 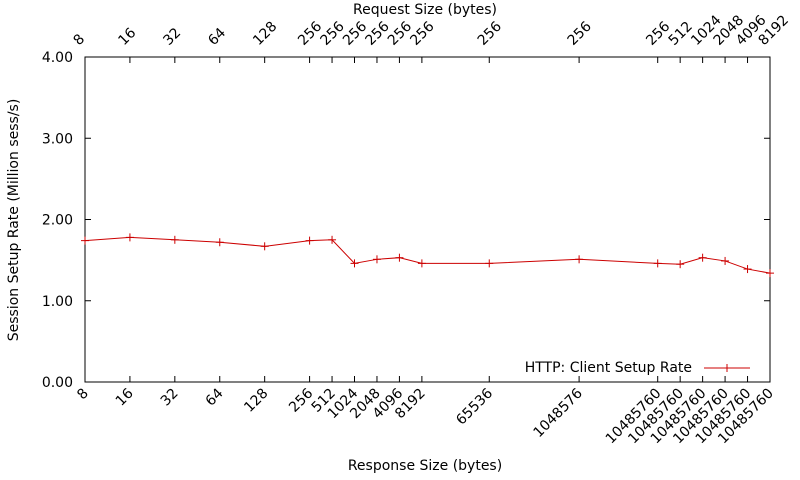 What do you see at coordinates (57, 221) in the screenshot?
I see `y-tick-label: 2.00` at bounding box center [57, 221].